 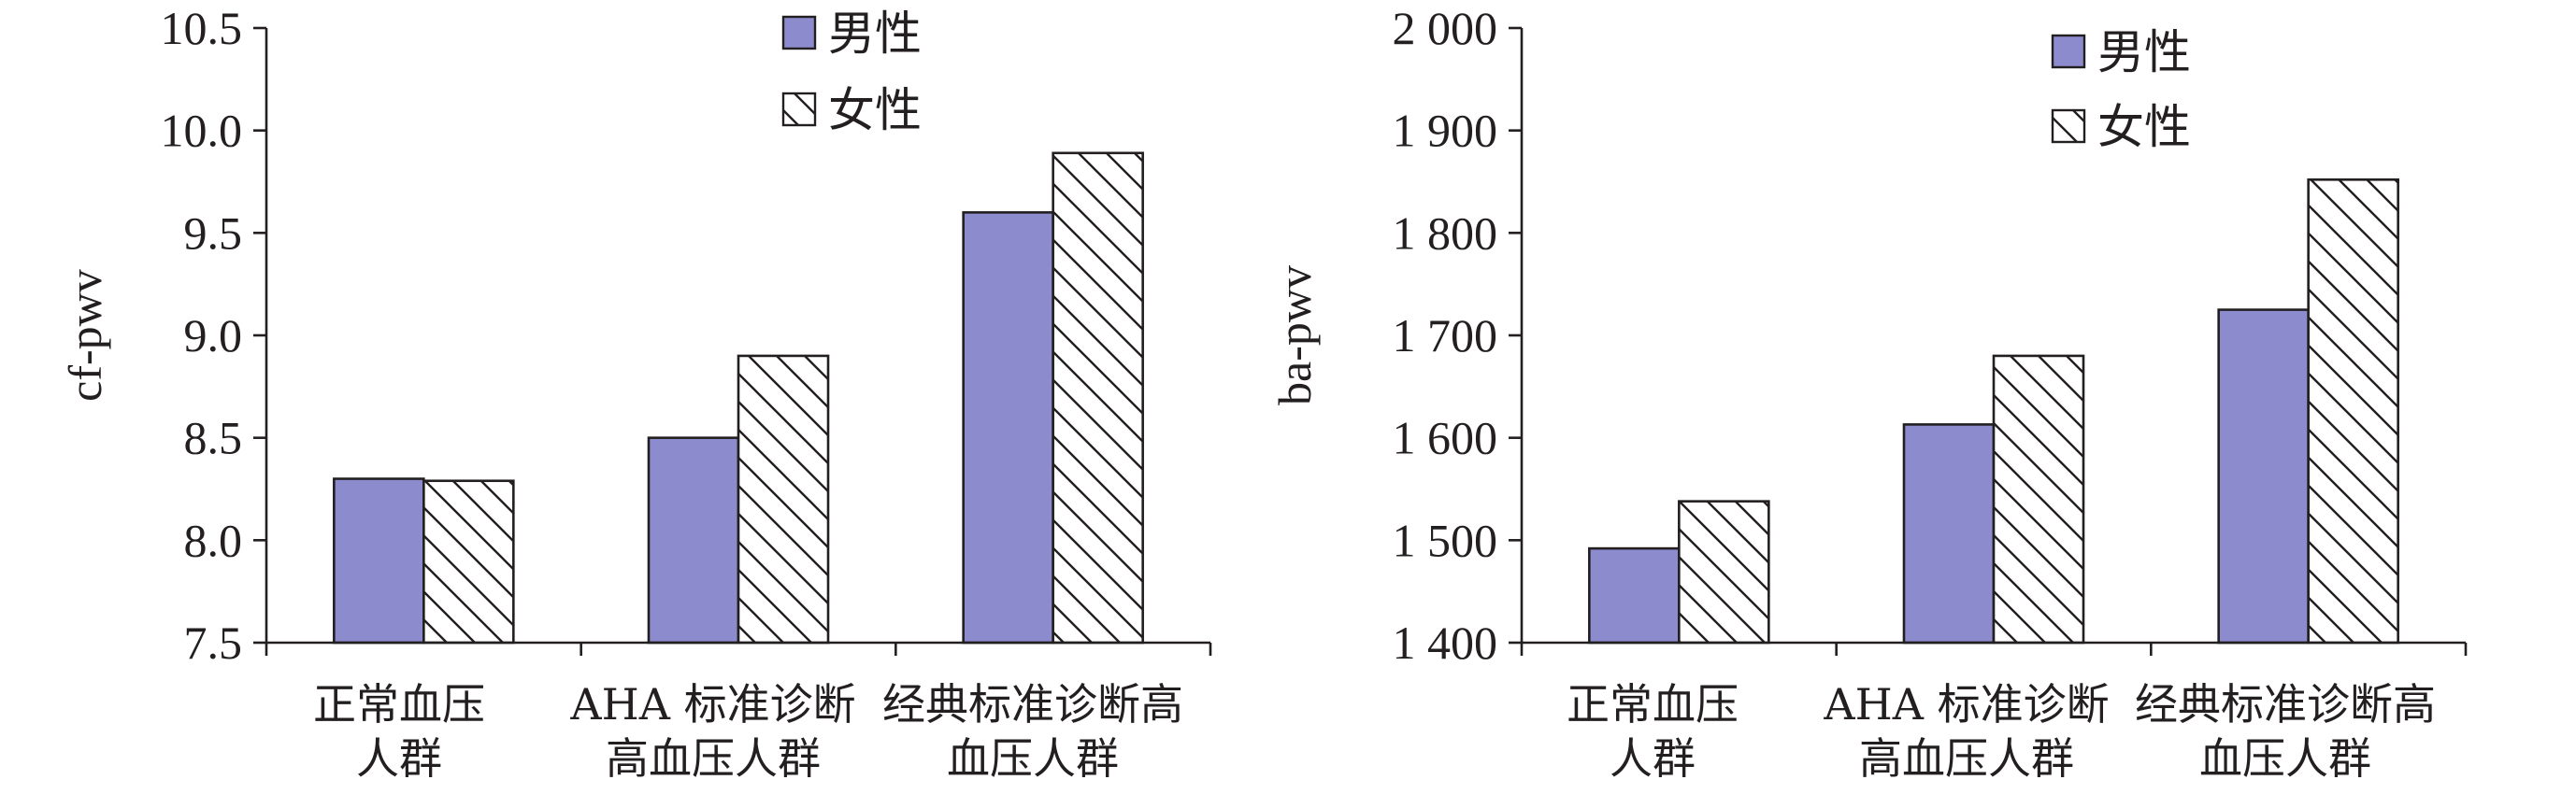 What do you see at coordinates (1445, 438) in the screenshot?
I see `y-tick-label: 1 600` at bounding box center [1445, 438].